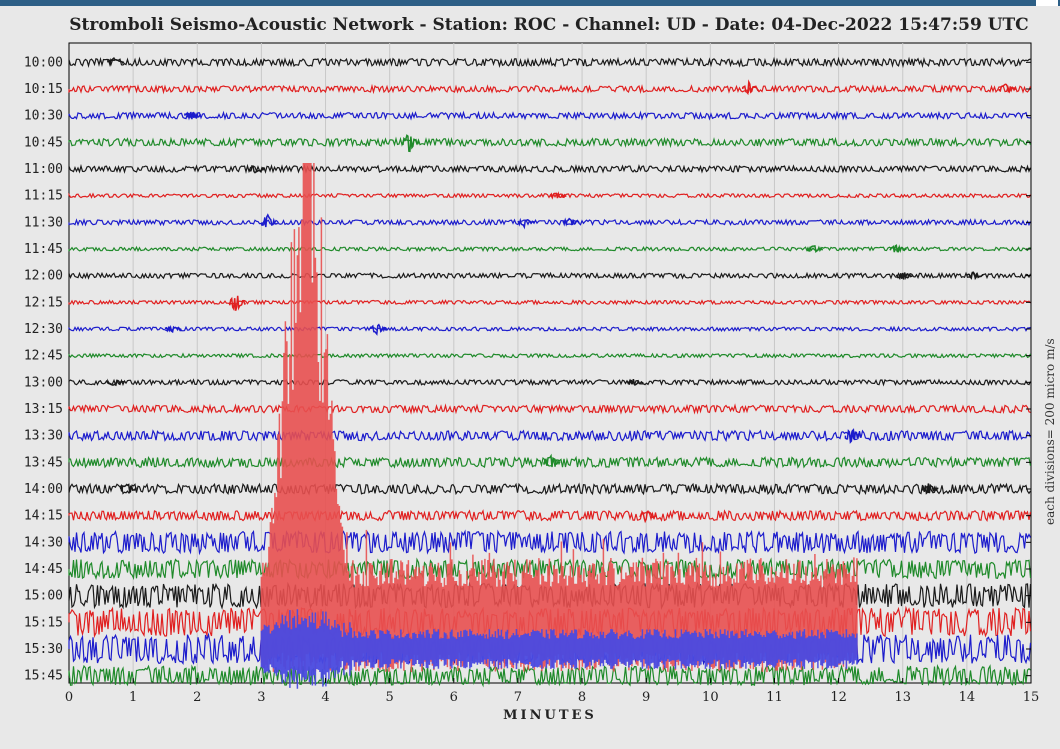 This screenshot has width=1060, height=749. What do you see at coordinates (1031, 697) in the screenshot?
I see `x-tick-label: 15` at bounding box center [1031, 697].